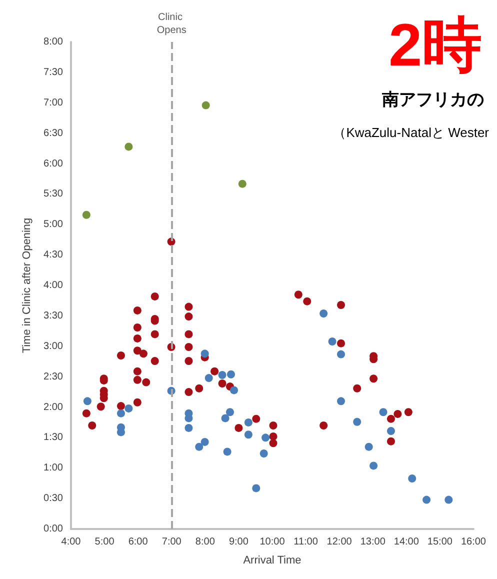  Describe the element at coordinates (54, 498) in the screenshot. I see `y-tick-label: 0:30` at that location.